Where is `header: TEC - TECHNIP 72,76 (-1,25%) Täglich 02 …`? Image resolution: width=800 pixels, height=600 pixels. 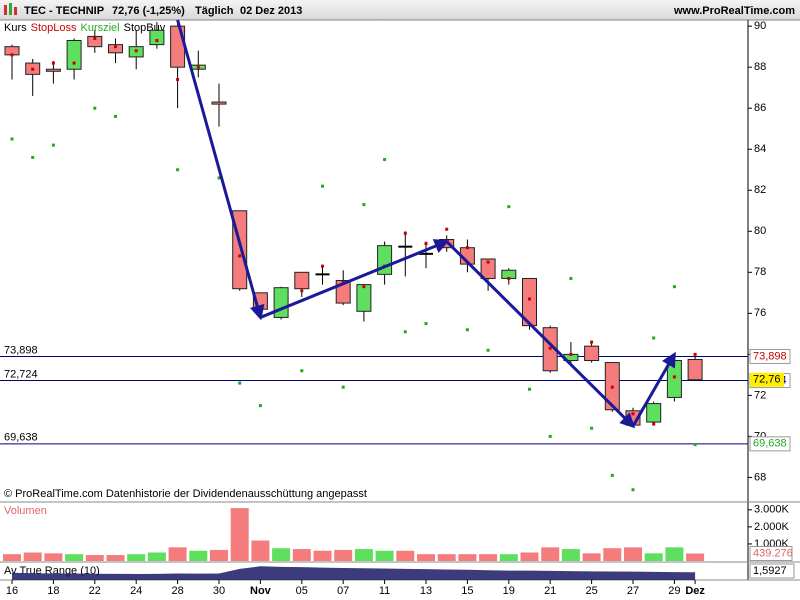 header: TEC - TECHNIP 72,76 (-1,25%) Täglich 02 … is located at coordinates (163, 11).